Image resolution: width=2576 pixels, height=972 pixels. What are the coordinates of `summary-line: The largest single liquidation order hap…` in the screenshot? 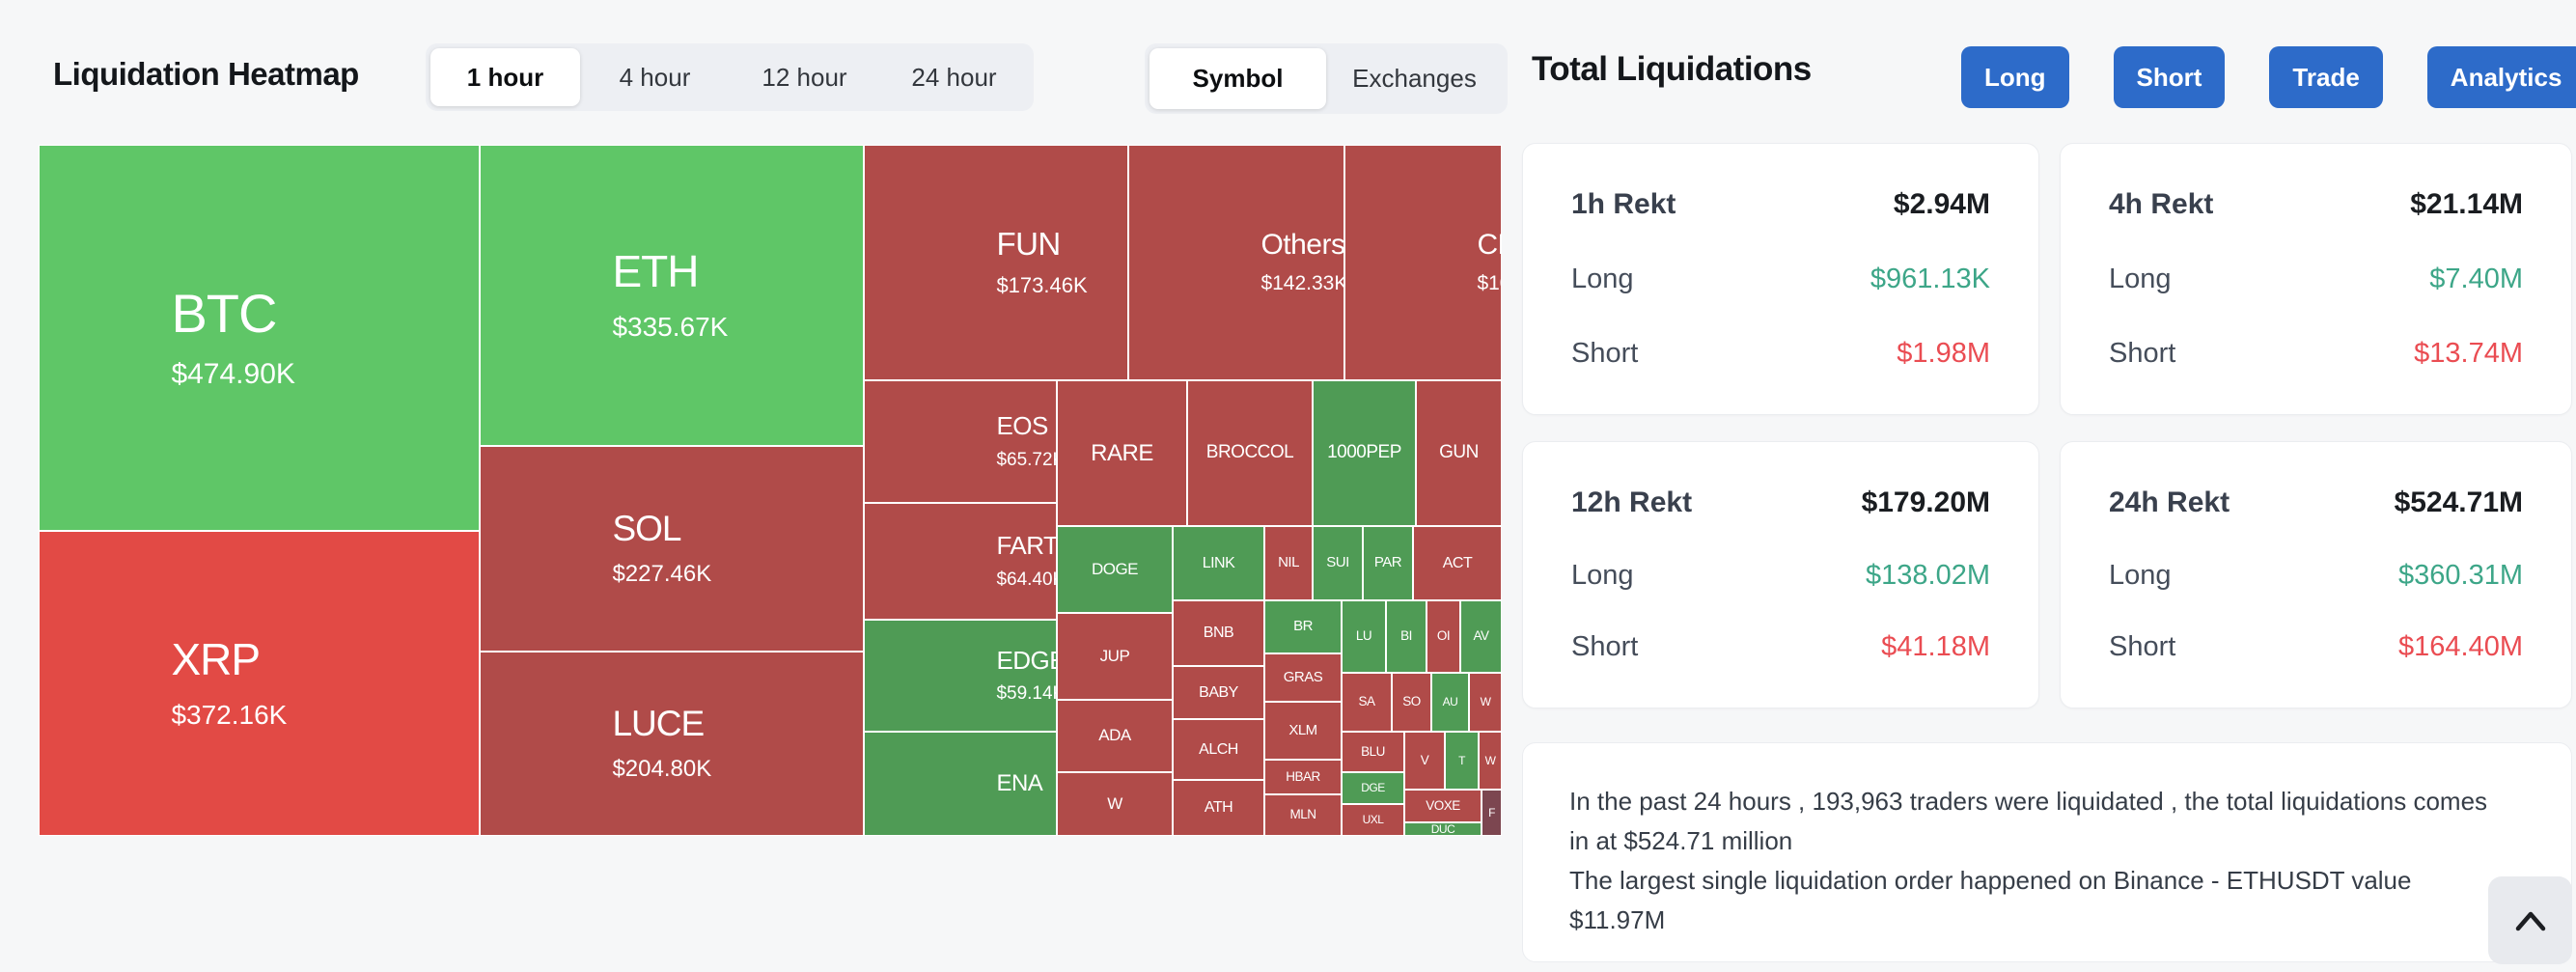 It's located at (1990, 881).